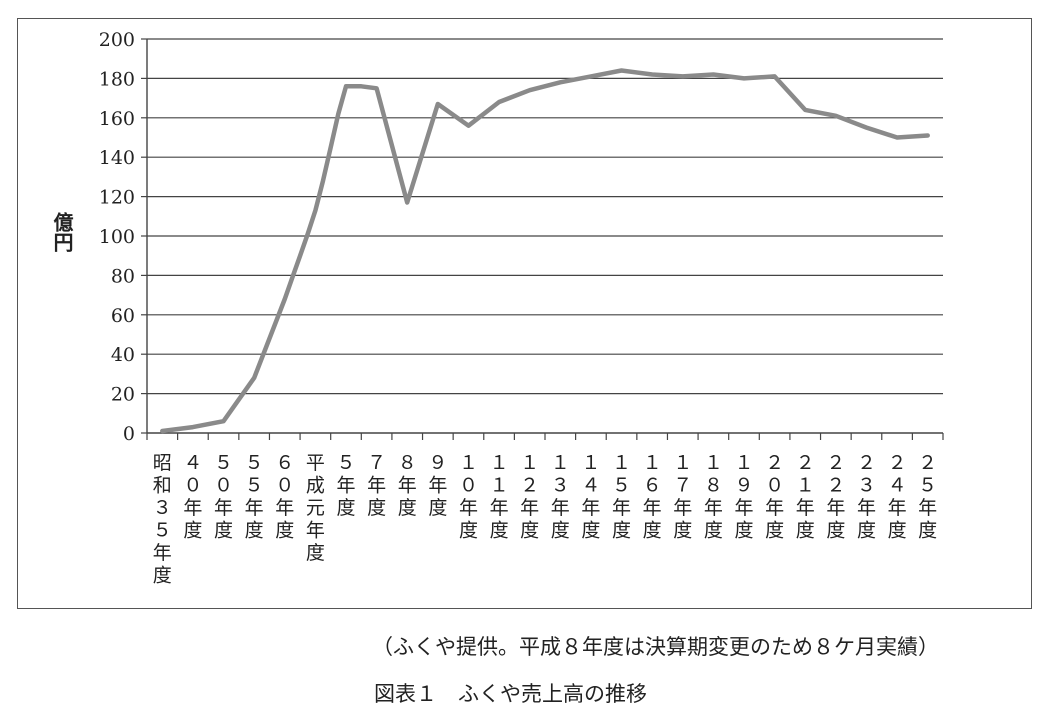 Image resolution: width=1053 pixels, height=716 pixels. I want to click on y-tick-label: 60, so click(123, 316).